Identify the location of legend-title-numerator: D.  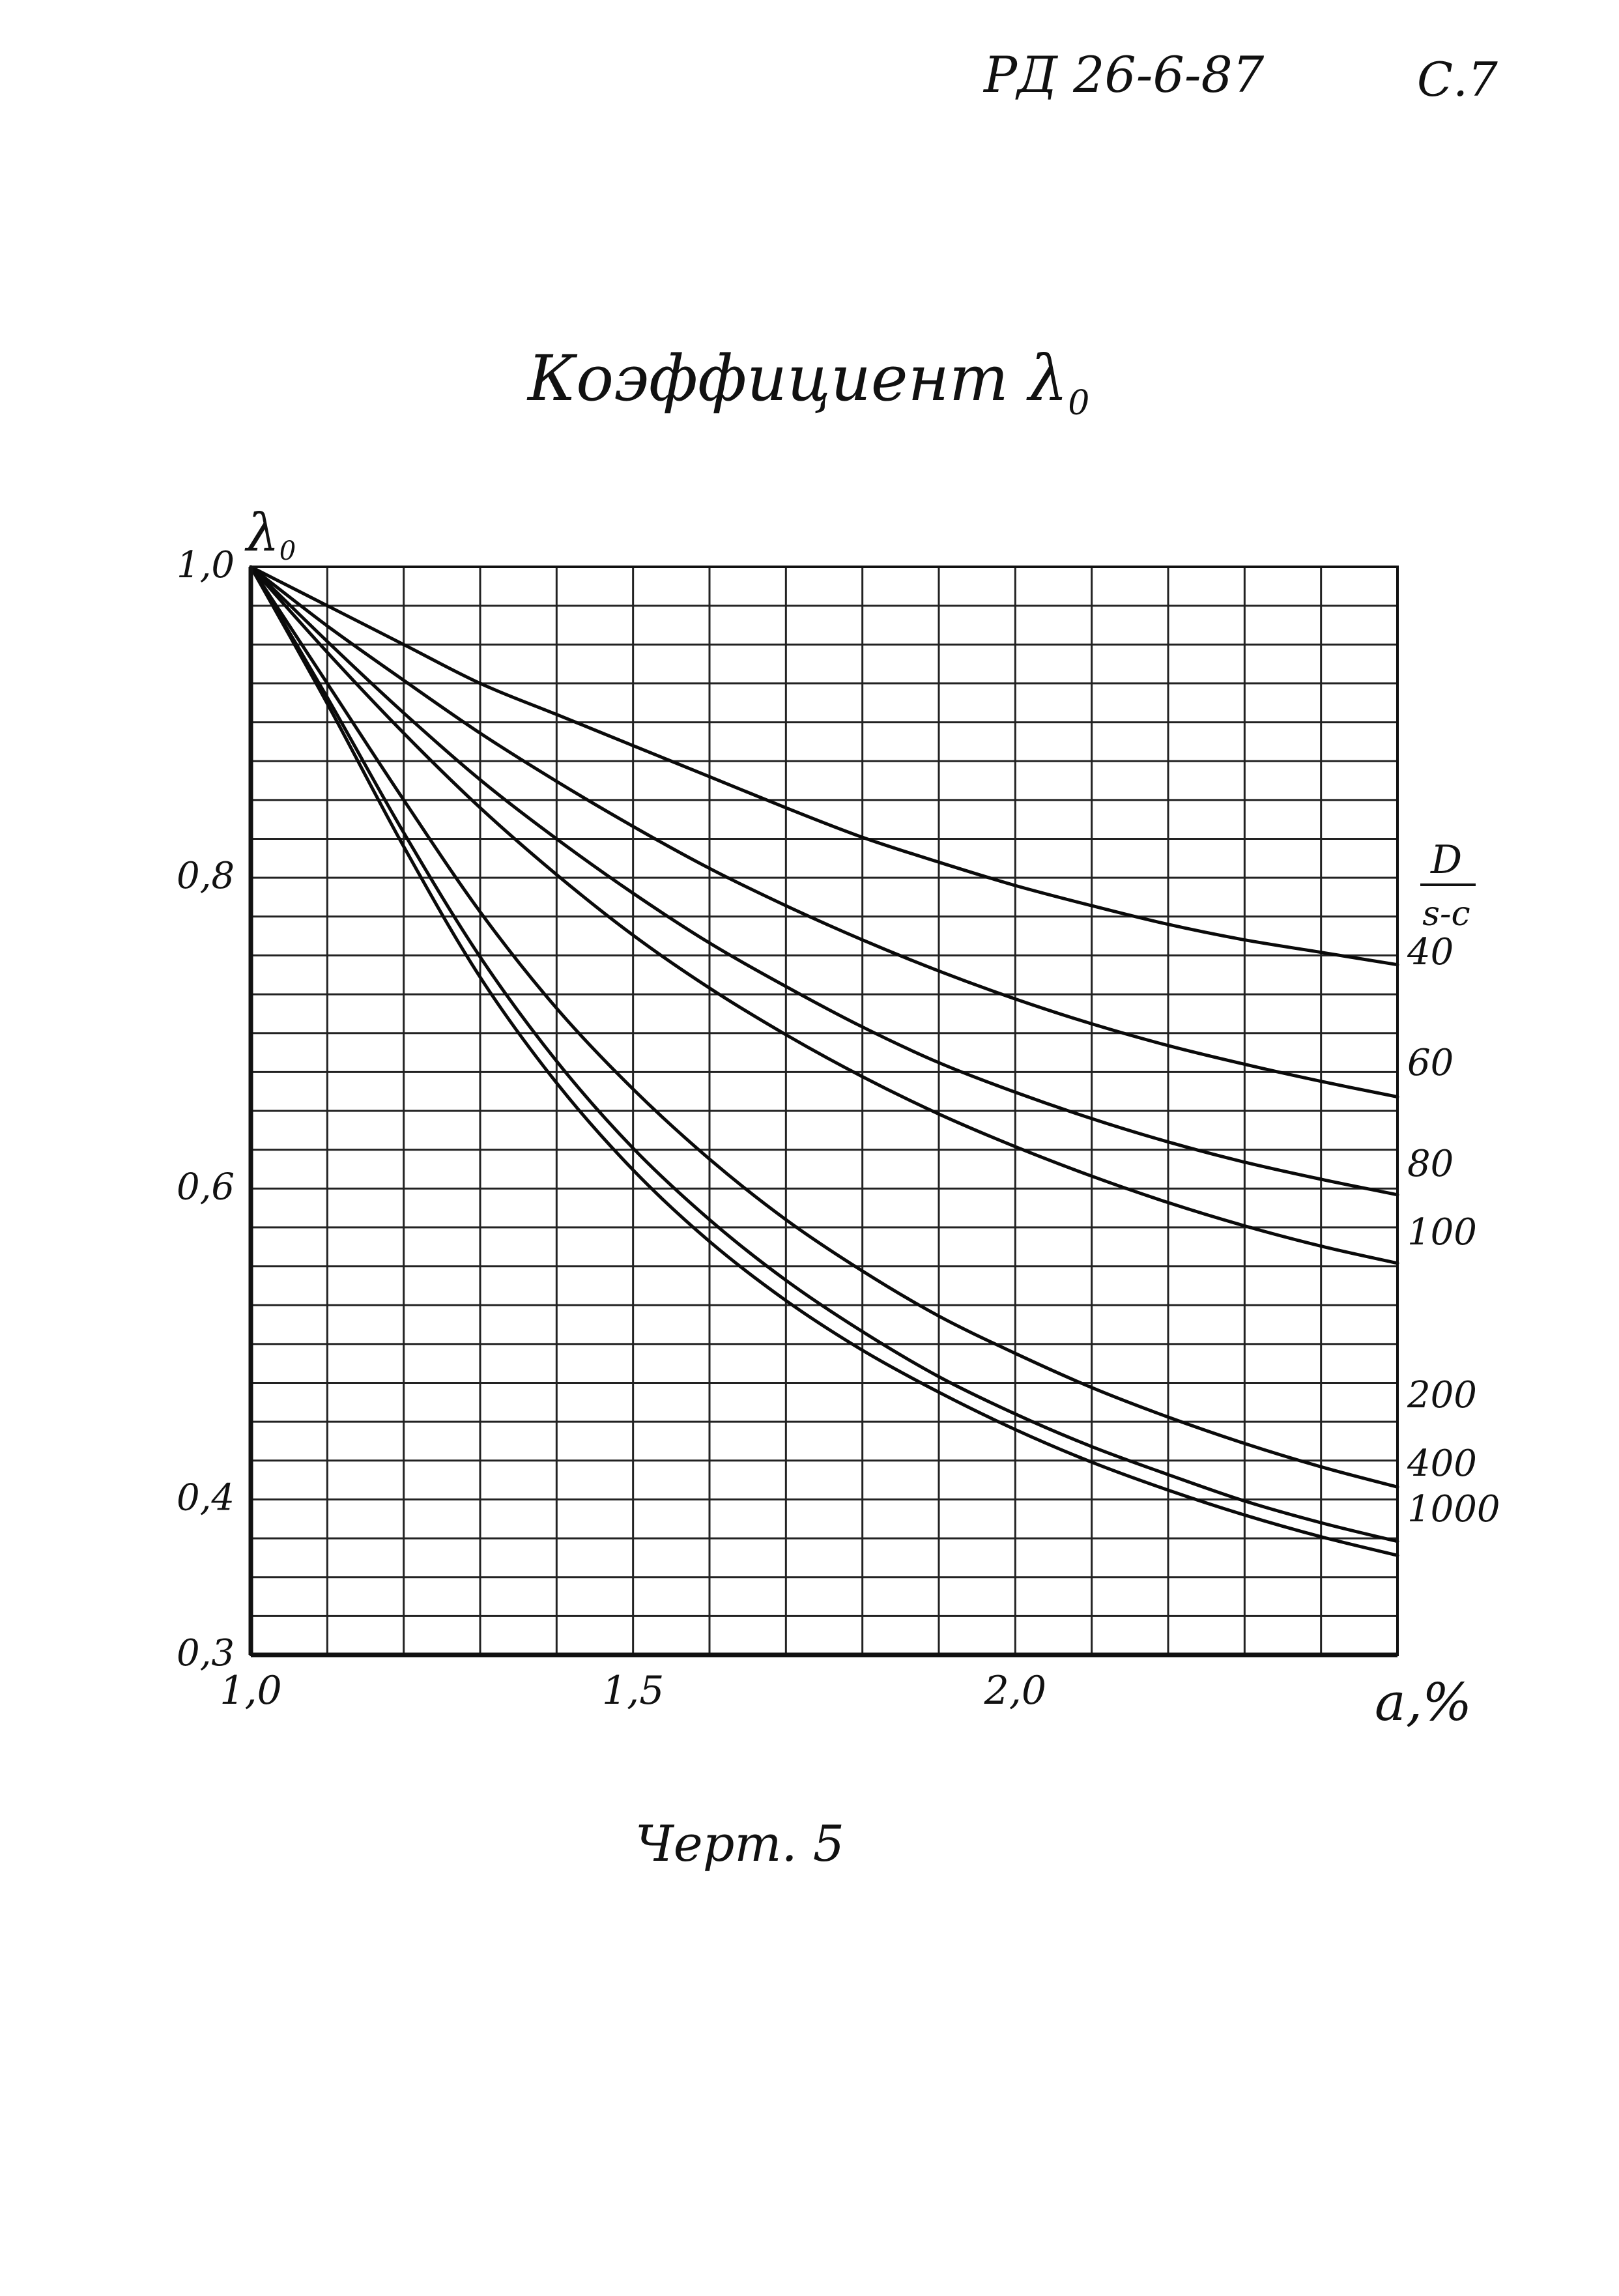
(1446, 860).